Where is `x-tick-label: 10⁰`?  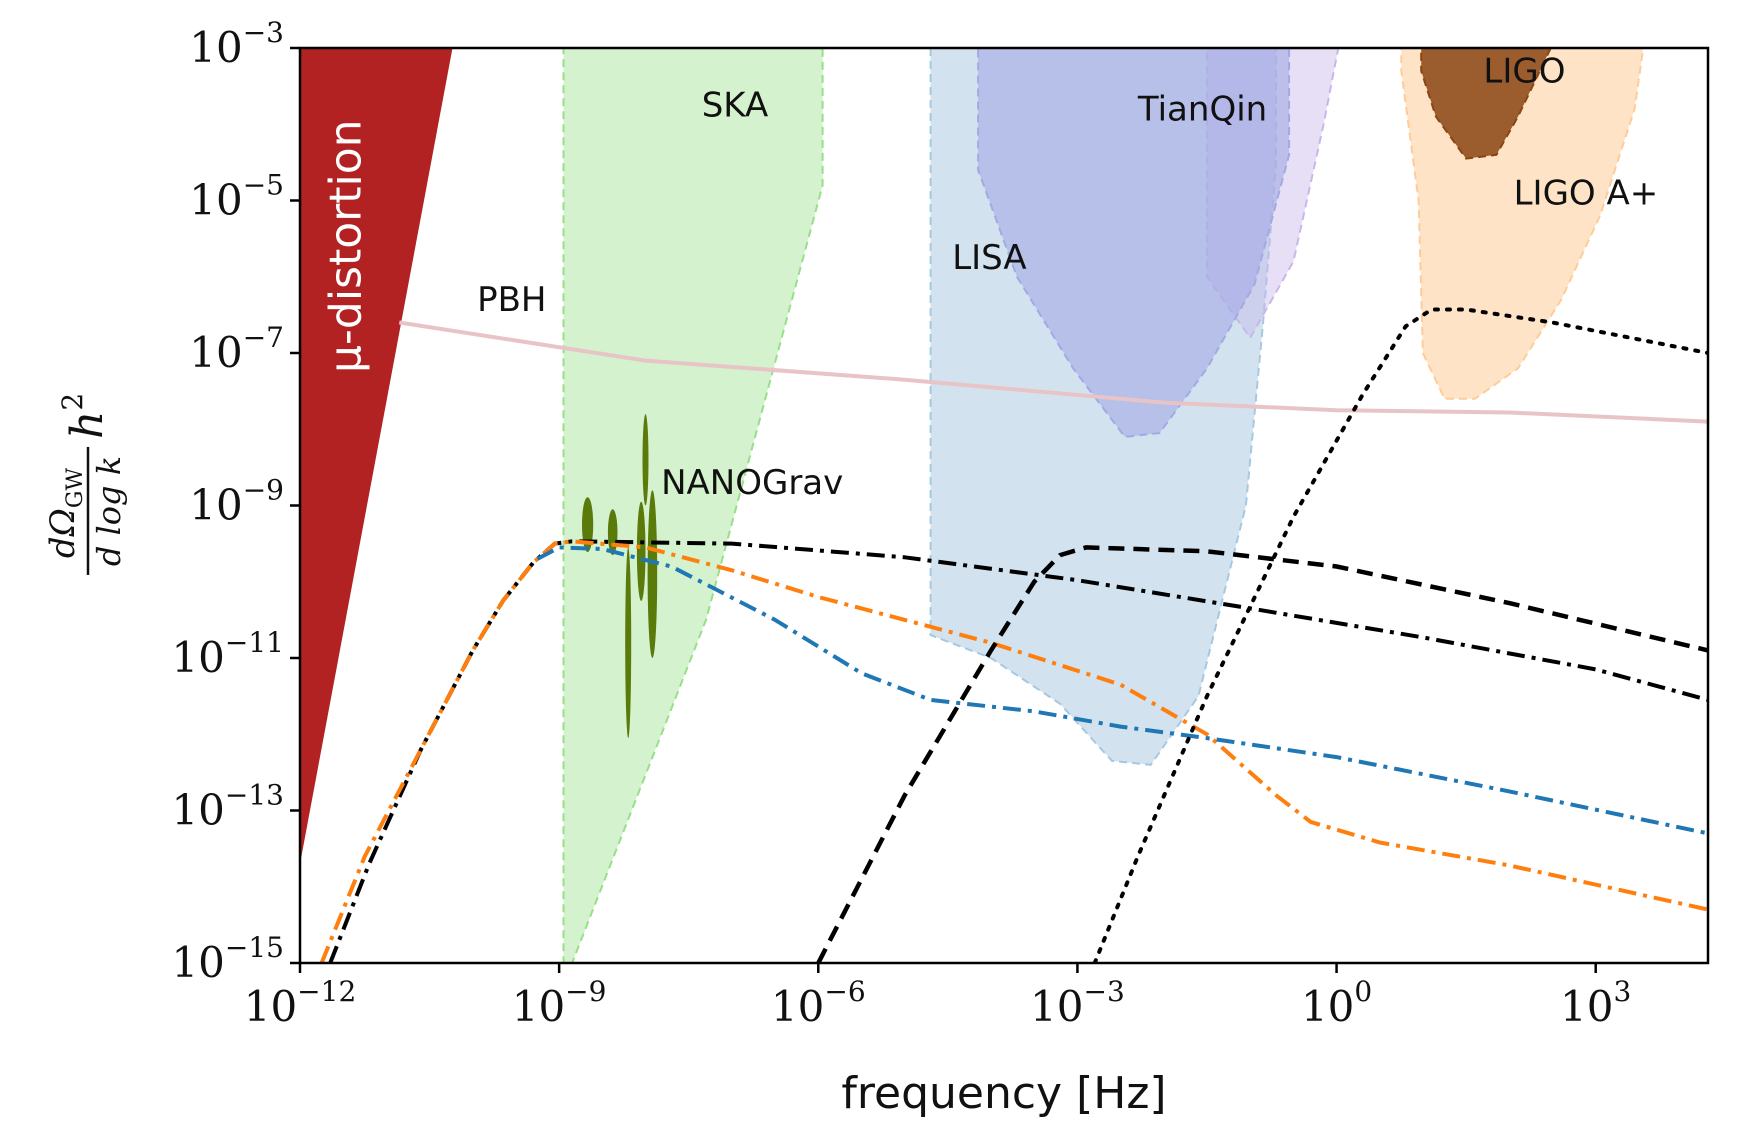
x-tick-label: 10⁰ is located at coordinates (1336, 1003).